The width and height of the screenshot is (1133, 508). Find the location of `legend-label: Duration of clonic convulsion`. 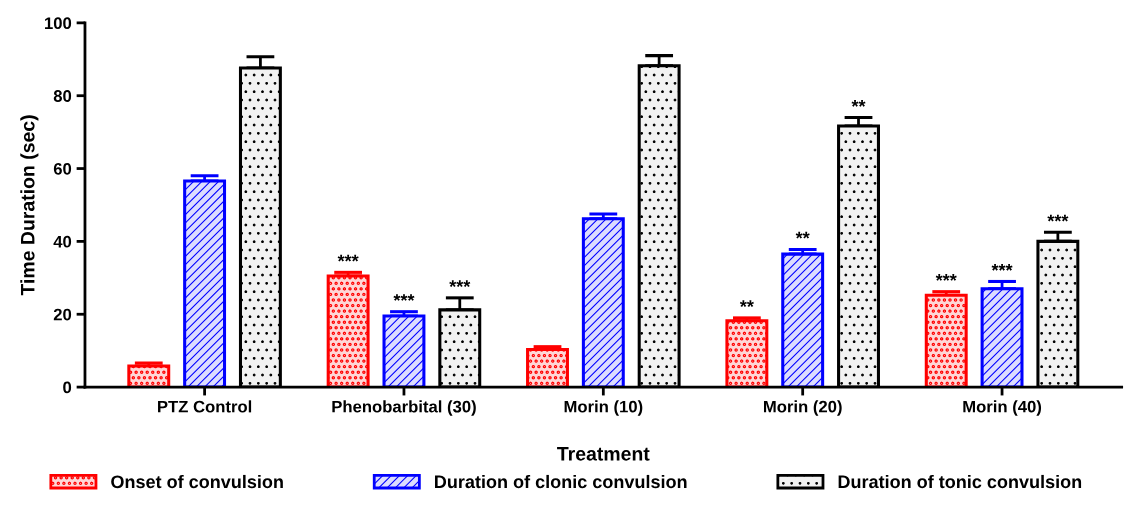

legend-label: Duration of clonic convulsion is located at coordinates (561, 481).